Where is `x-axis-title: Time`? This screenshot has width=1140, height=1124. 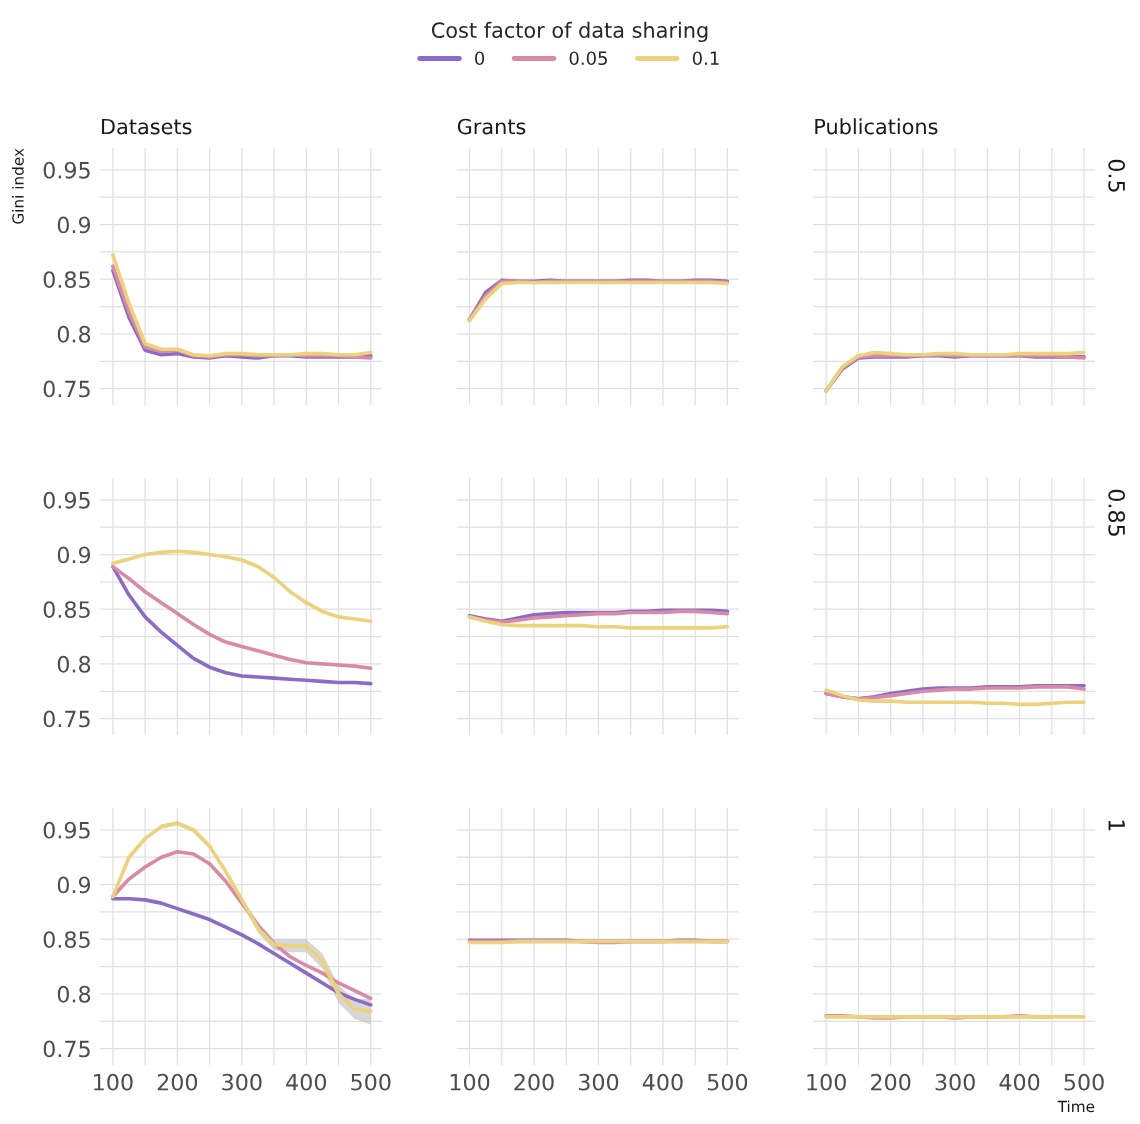
x-axis-title: Time is located at coordinates (1076, 1106).